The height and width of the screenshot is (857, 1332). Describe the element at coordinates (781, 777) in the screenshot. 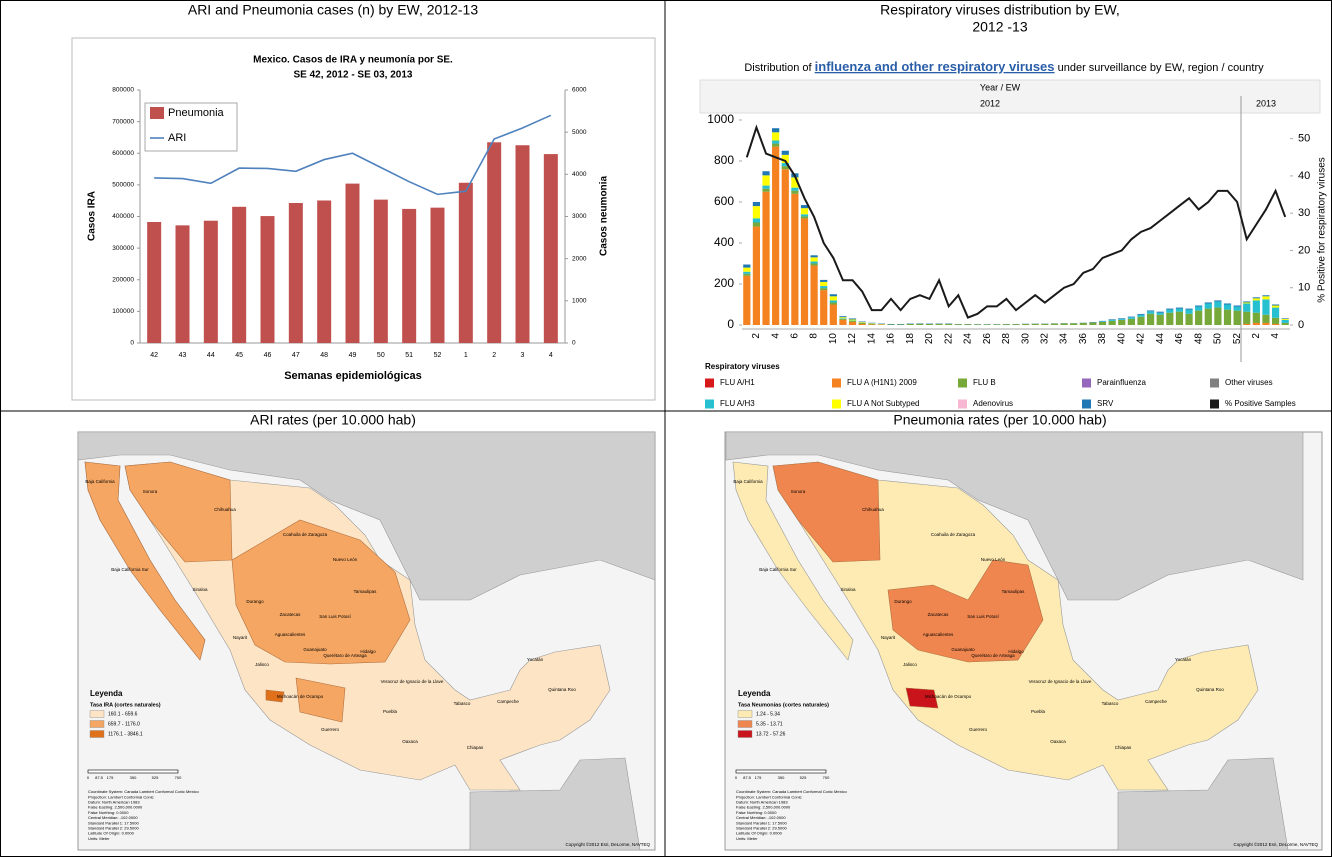

I see `scale-label: 350` at that location.